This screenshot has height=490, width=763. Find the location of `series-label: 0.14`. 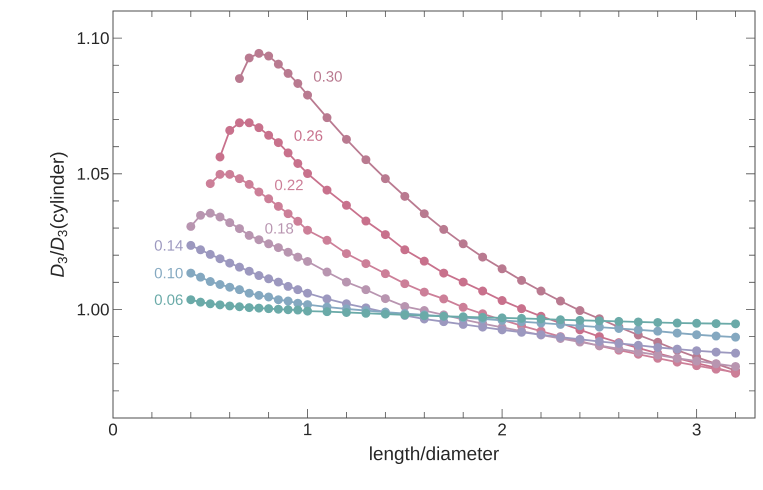

series-label: 0.14 is located at coordinates (168, 245).